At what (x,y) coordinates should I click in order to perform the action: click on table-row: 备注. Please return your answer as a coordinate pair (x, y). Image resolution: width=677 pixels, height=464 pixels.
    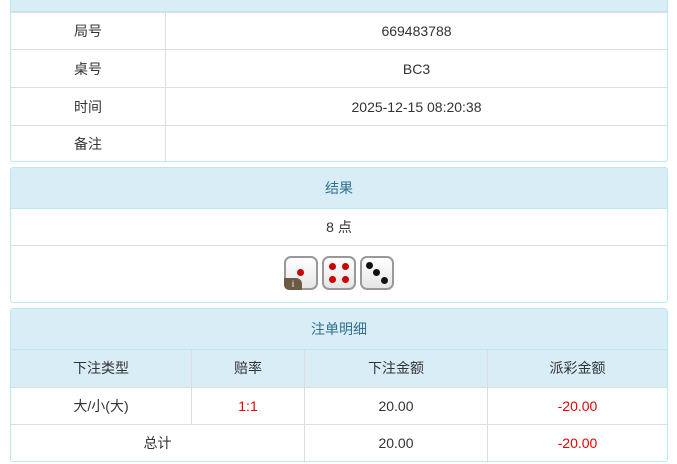
    Looking at the image, I should click on (339, 143).